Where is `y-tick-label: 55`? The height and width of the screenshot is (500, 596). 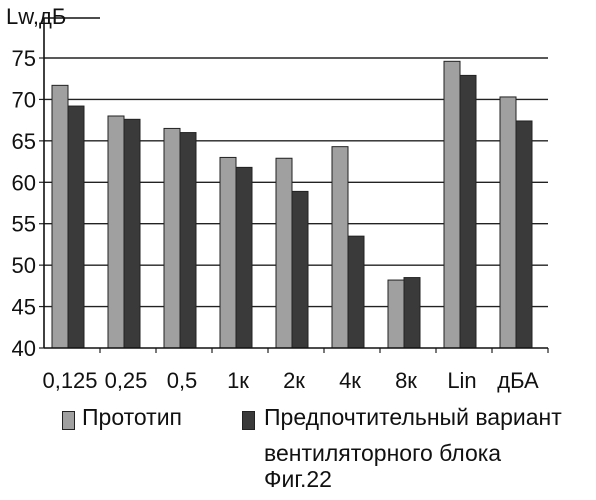
y-tick-label: 55 is located at coordinates (24, 224).